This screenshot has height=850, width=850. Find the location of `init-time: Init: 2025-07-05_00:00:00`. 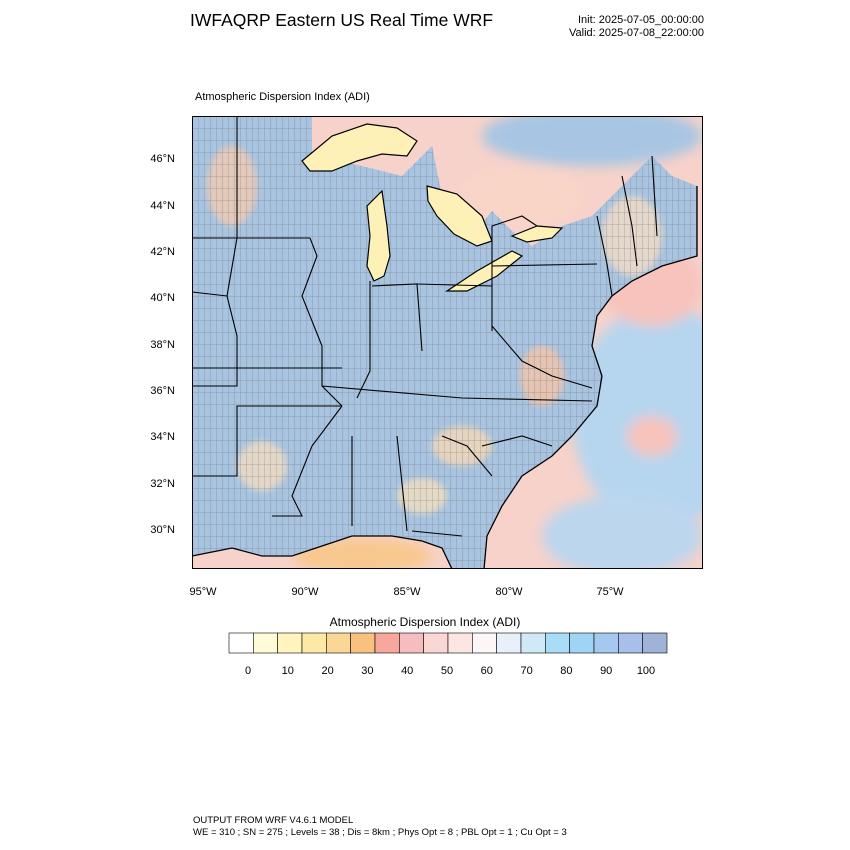

init-time: Init: 2025-07-05_00:00:00 is located at coordinates (641, 20).